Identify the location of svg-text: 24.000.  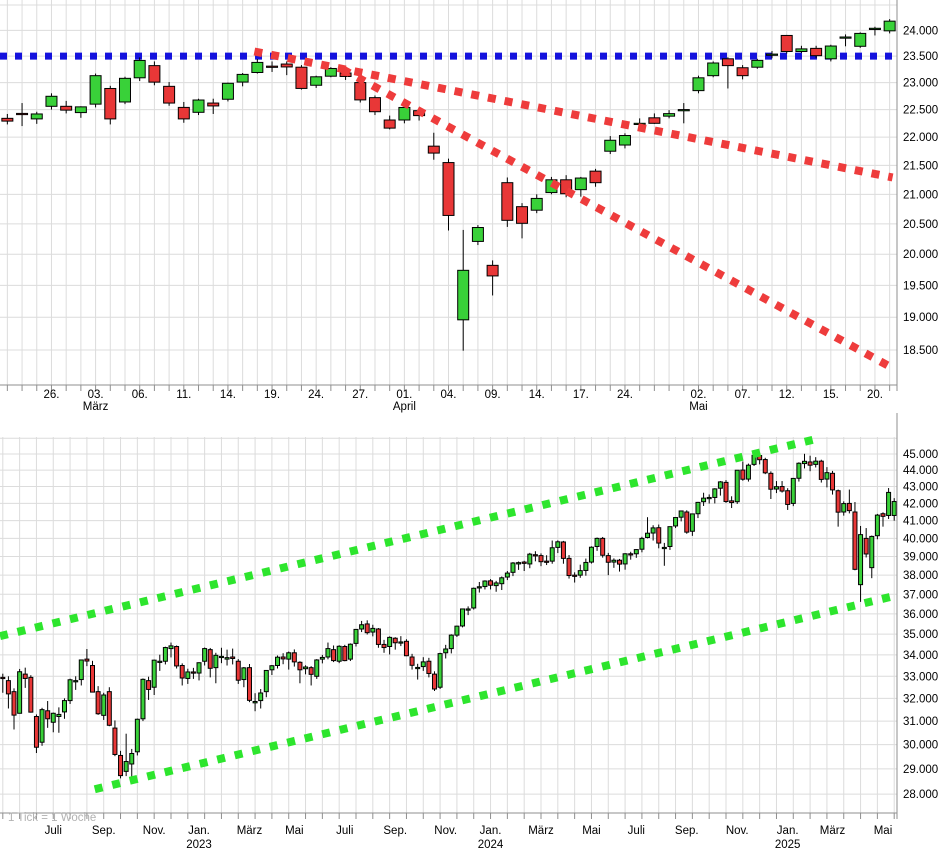
(920, 31).